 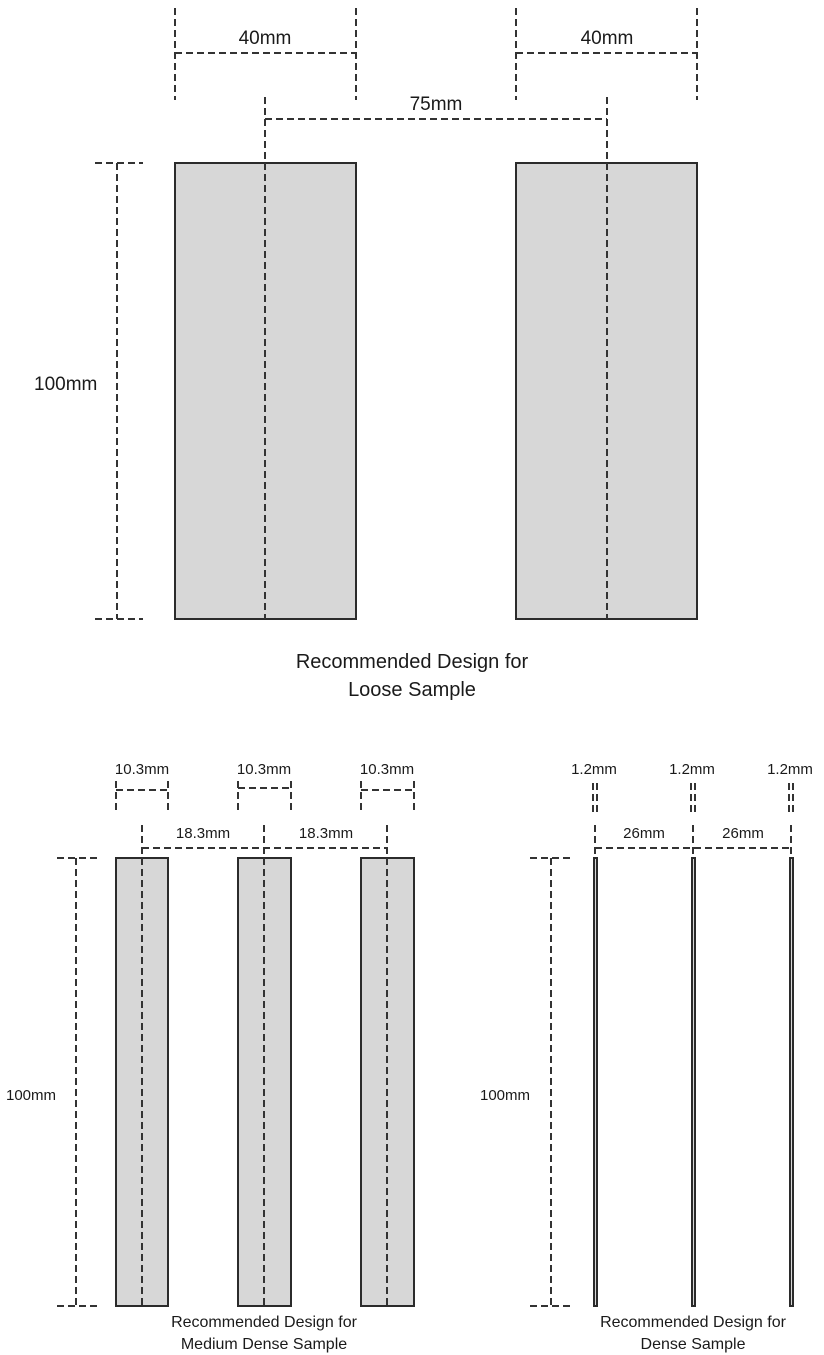 I want to click on loose-height-label-backdrop, so click(x=71, y=383).